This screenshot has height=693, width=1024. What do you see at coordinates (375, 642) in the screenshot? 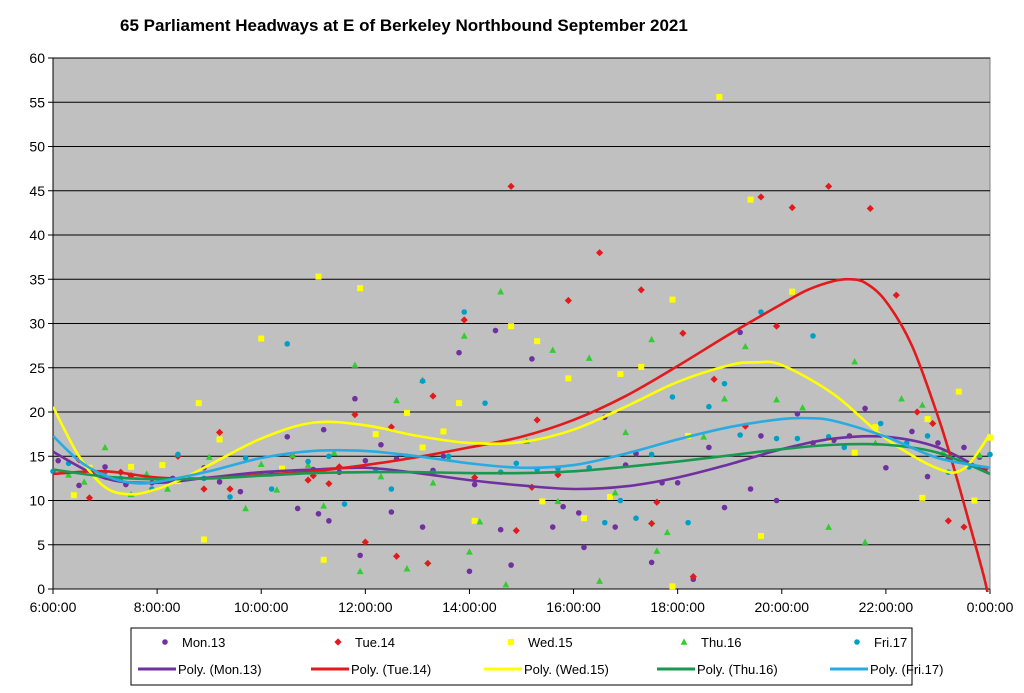
I see `legend-label: Tue.14` at bounding box center [375, 642].